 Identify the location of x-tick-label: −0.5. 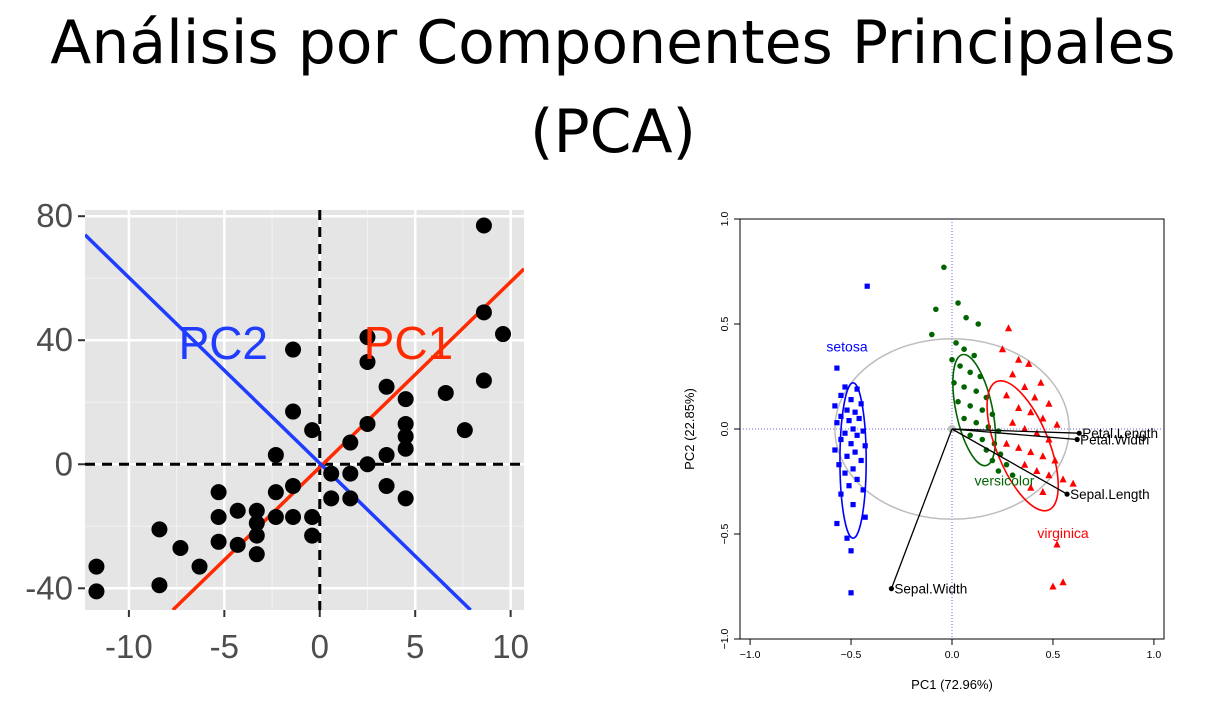
(851, 655).